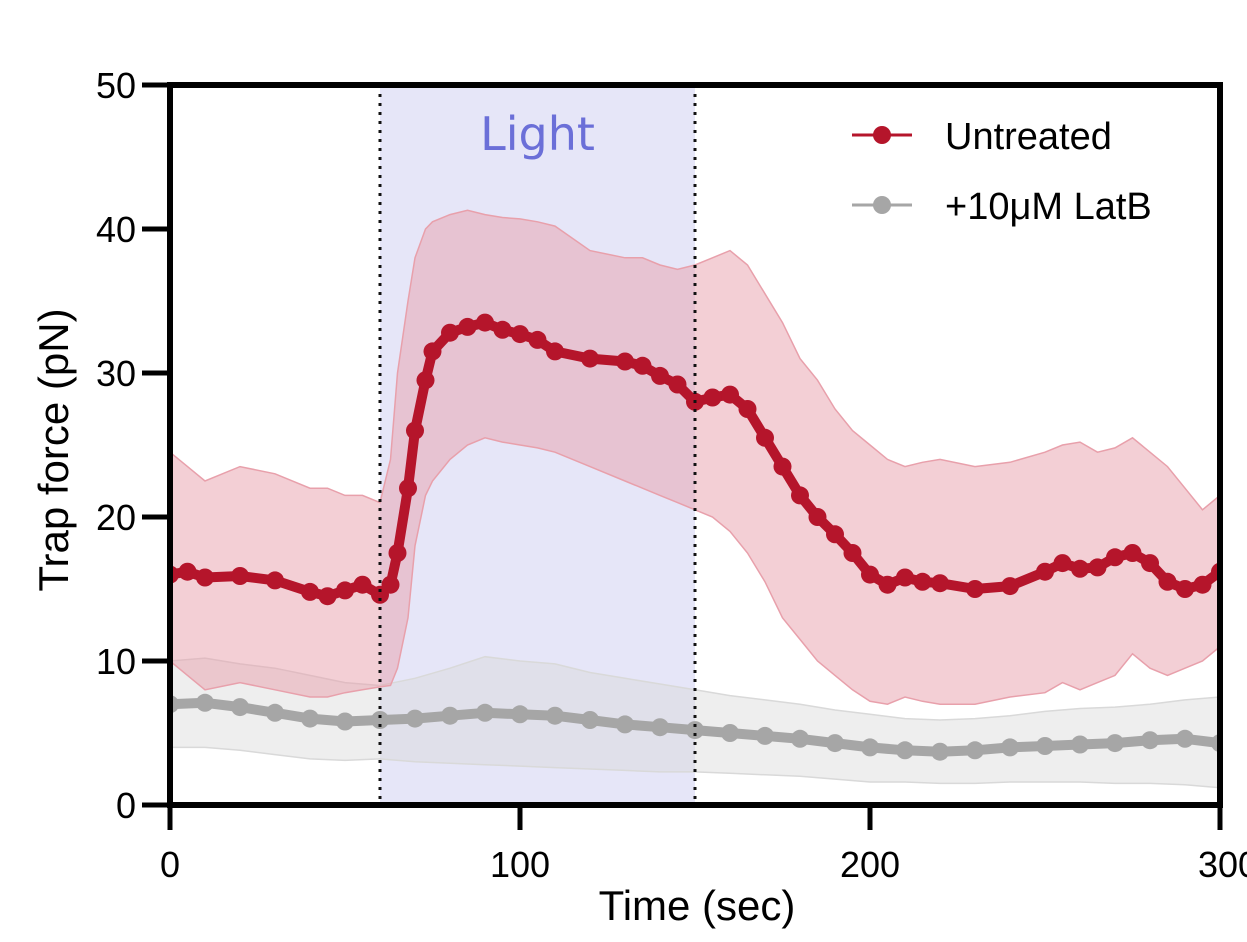 The height and width of the screenshot is (942, 1247). I want to click on x-tick-label: 300, so click(1222, 864).